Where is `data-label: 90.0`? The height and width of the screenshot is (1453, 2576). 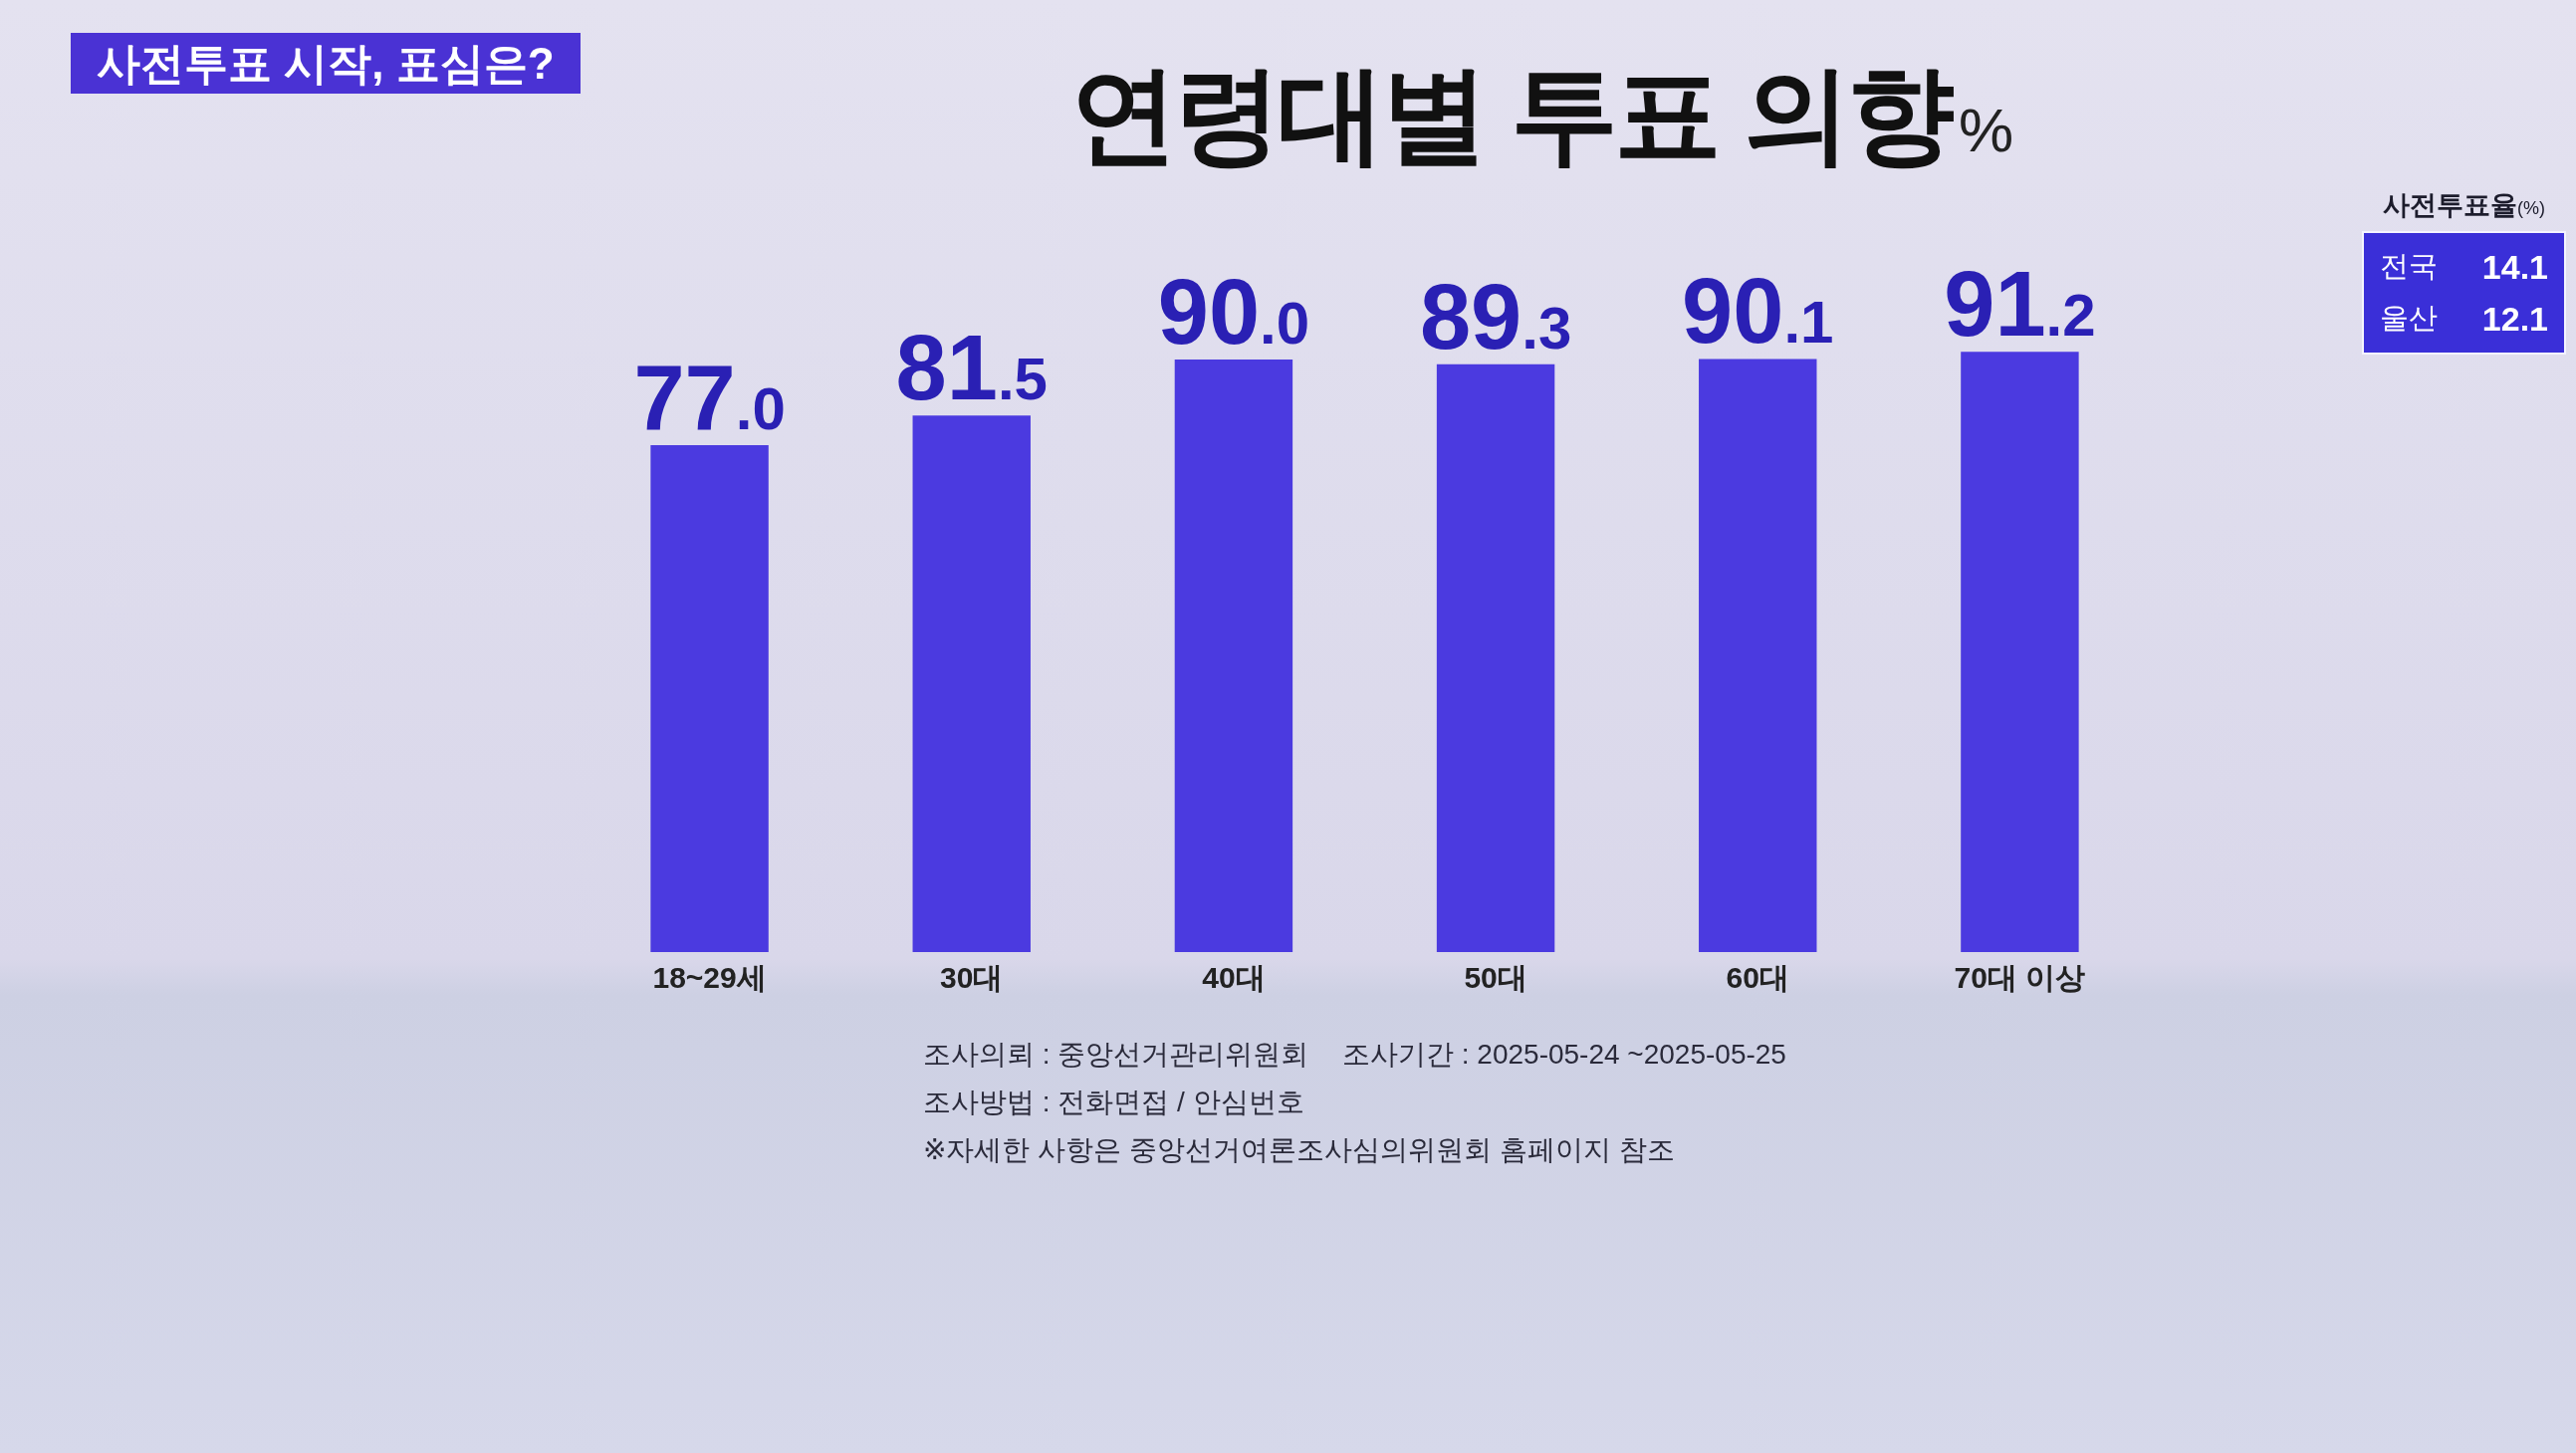
data-label: 90.0 is located at coordinates (1233, 312).